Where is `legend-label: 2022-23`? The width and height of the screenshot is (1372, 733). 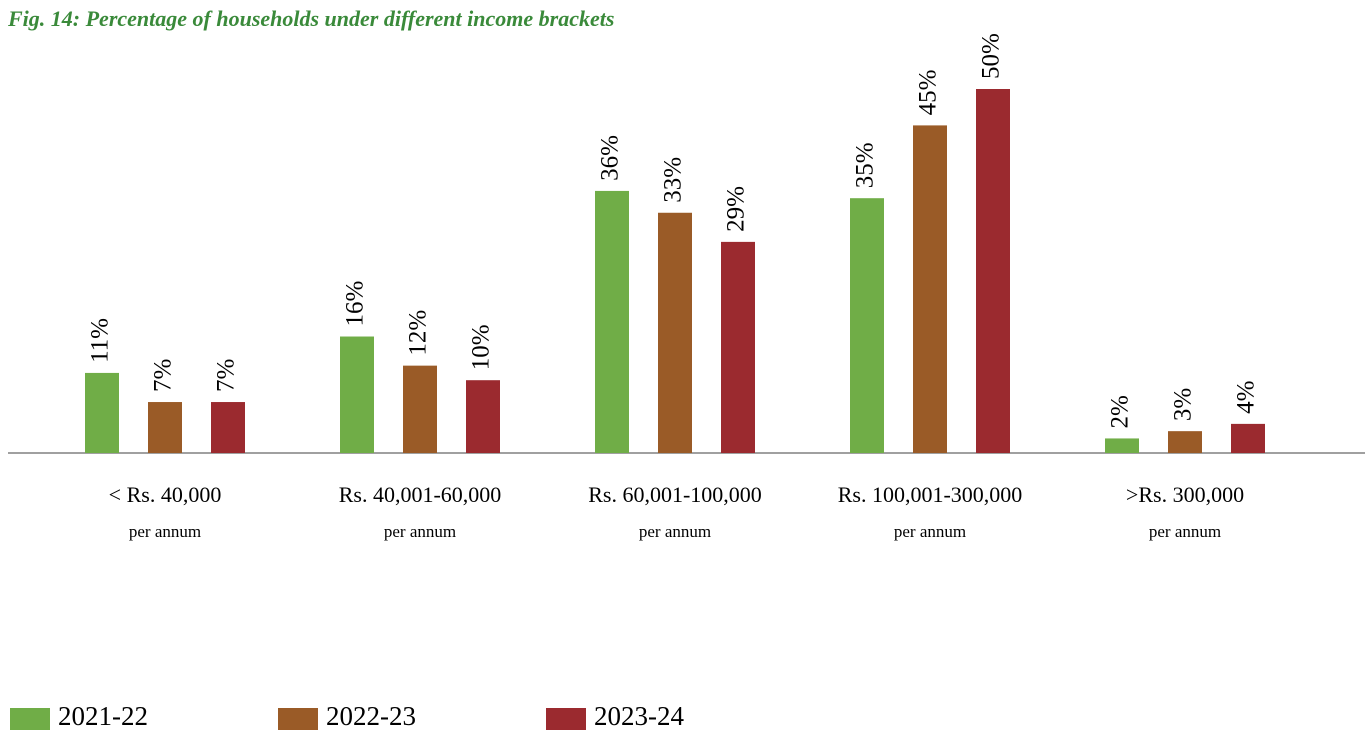 legend-label: 2022-23 is located at coordinates (371, 716).